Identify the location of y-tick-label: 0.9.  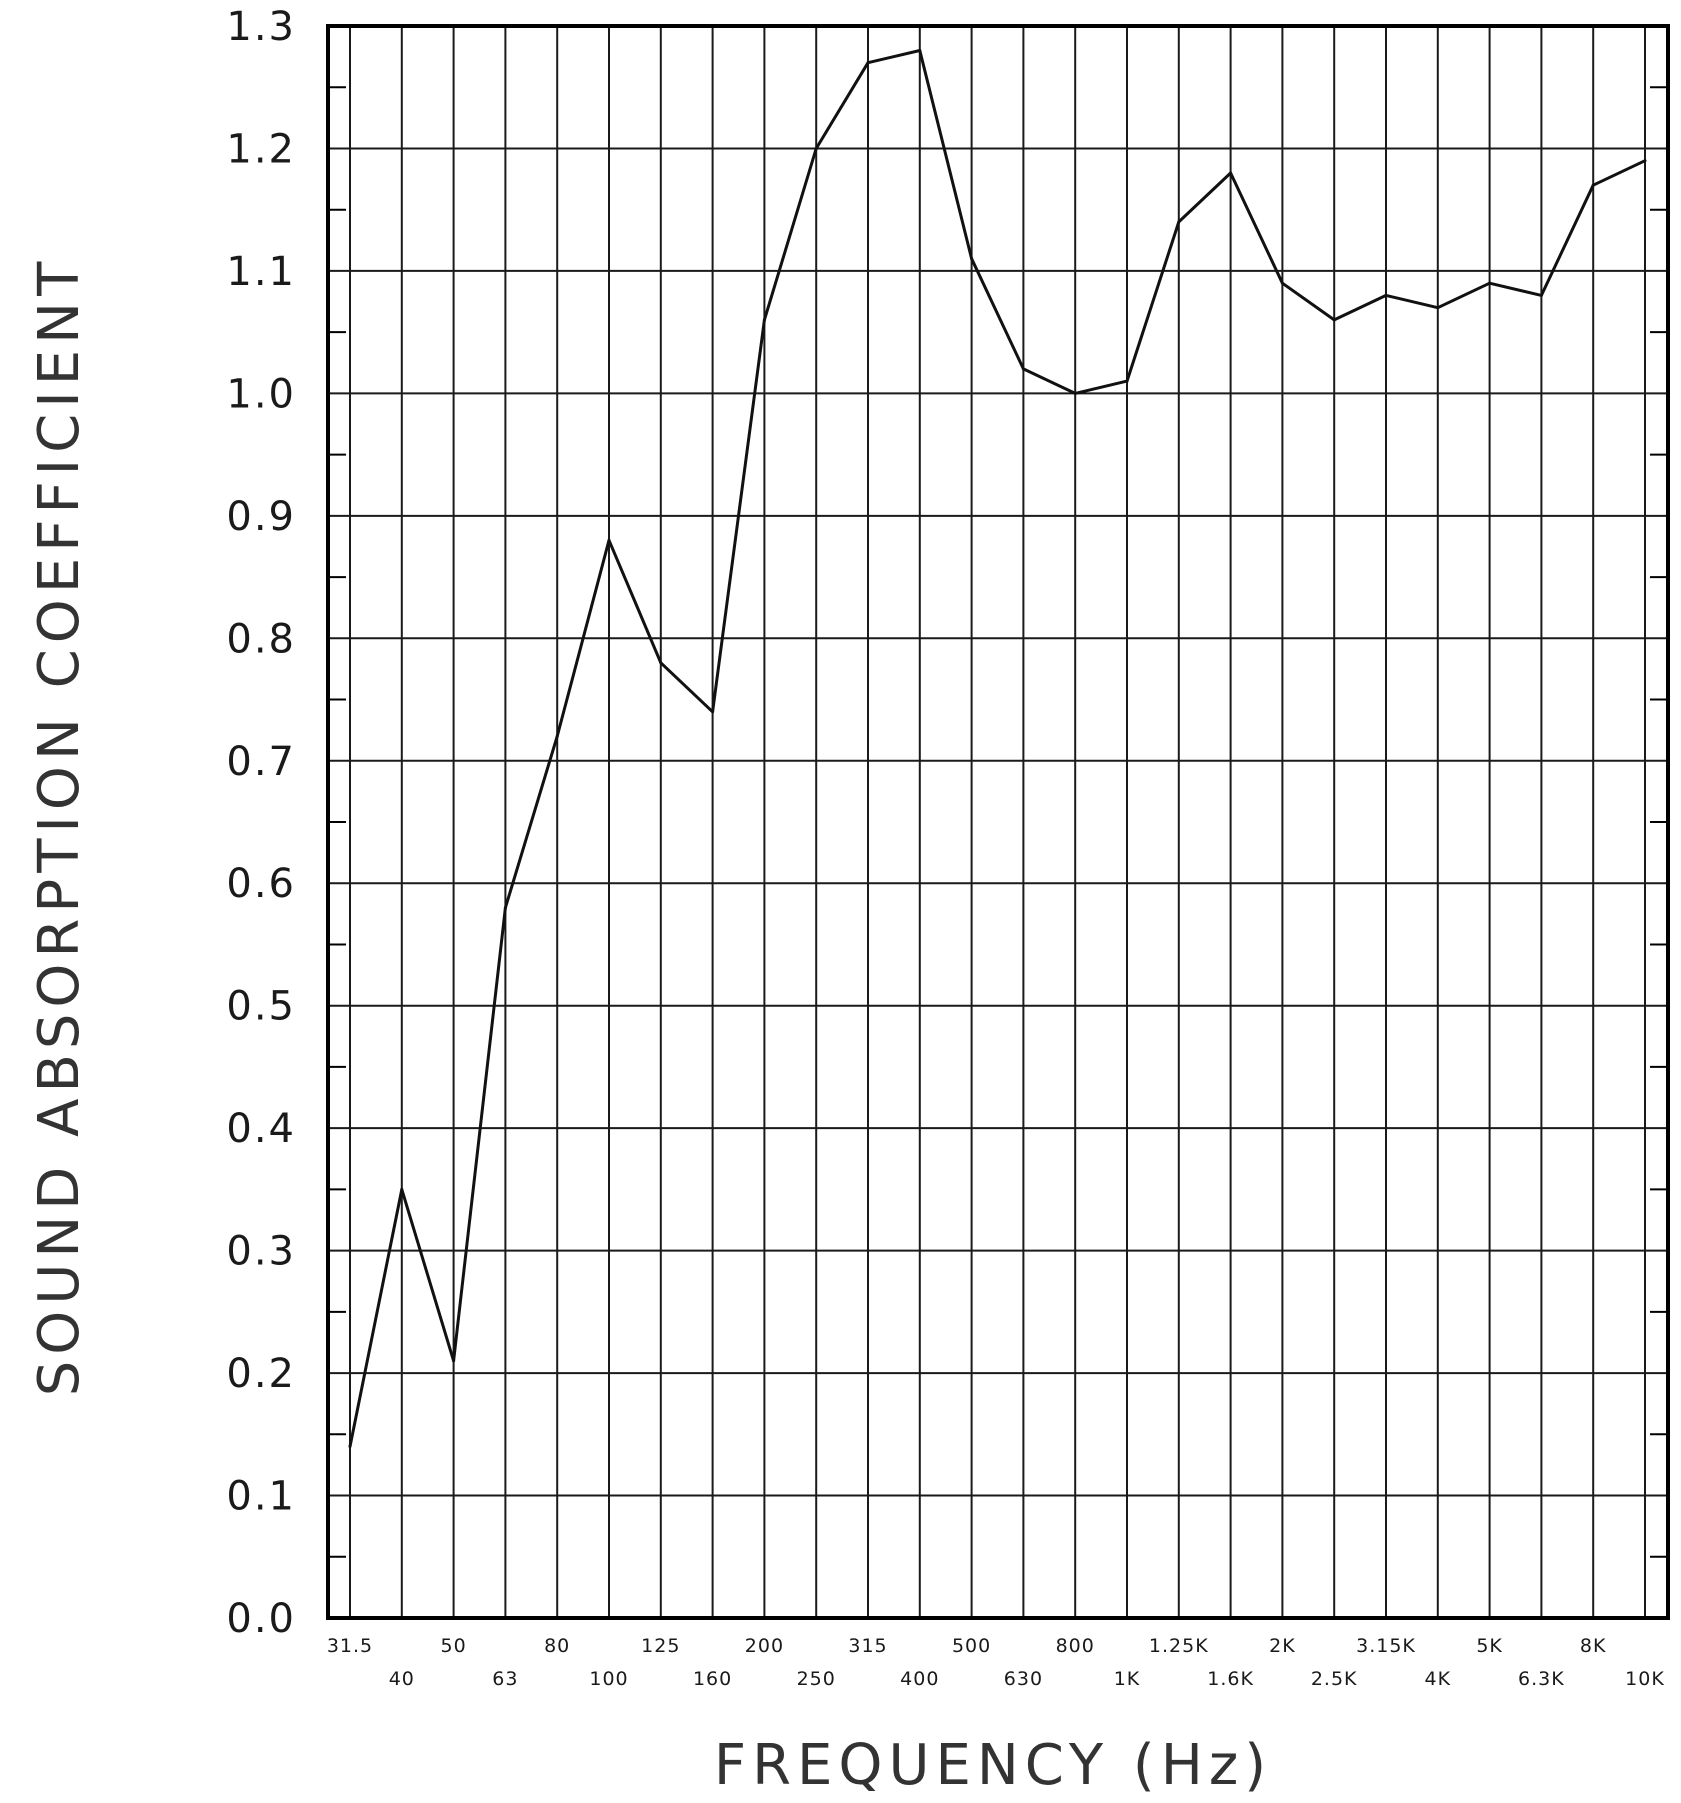
(261, 517).